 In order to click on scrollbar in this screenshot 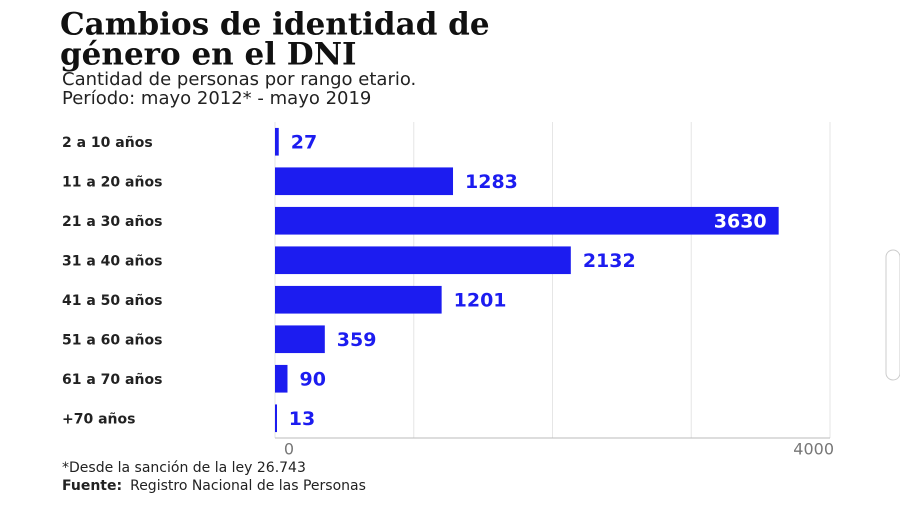, I will do `click(892, 315)`.